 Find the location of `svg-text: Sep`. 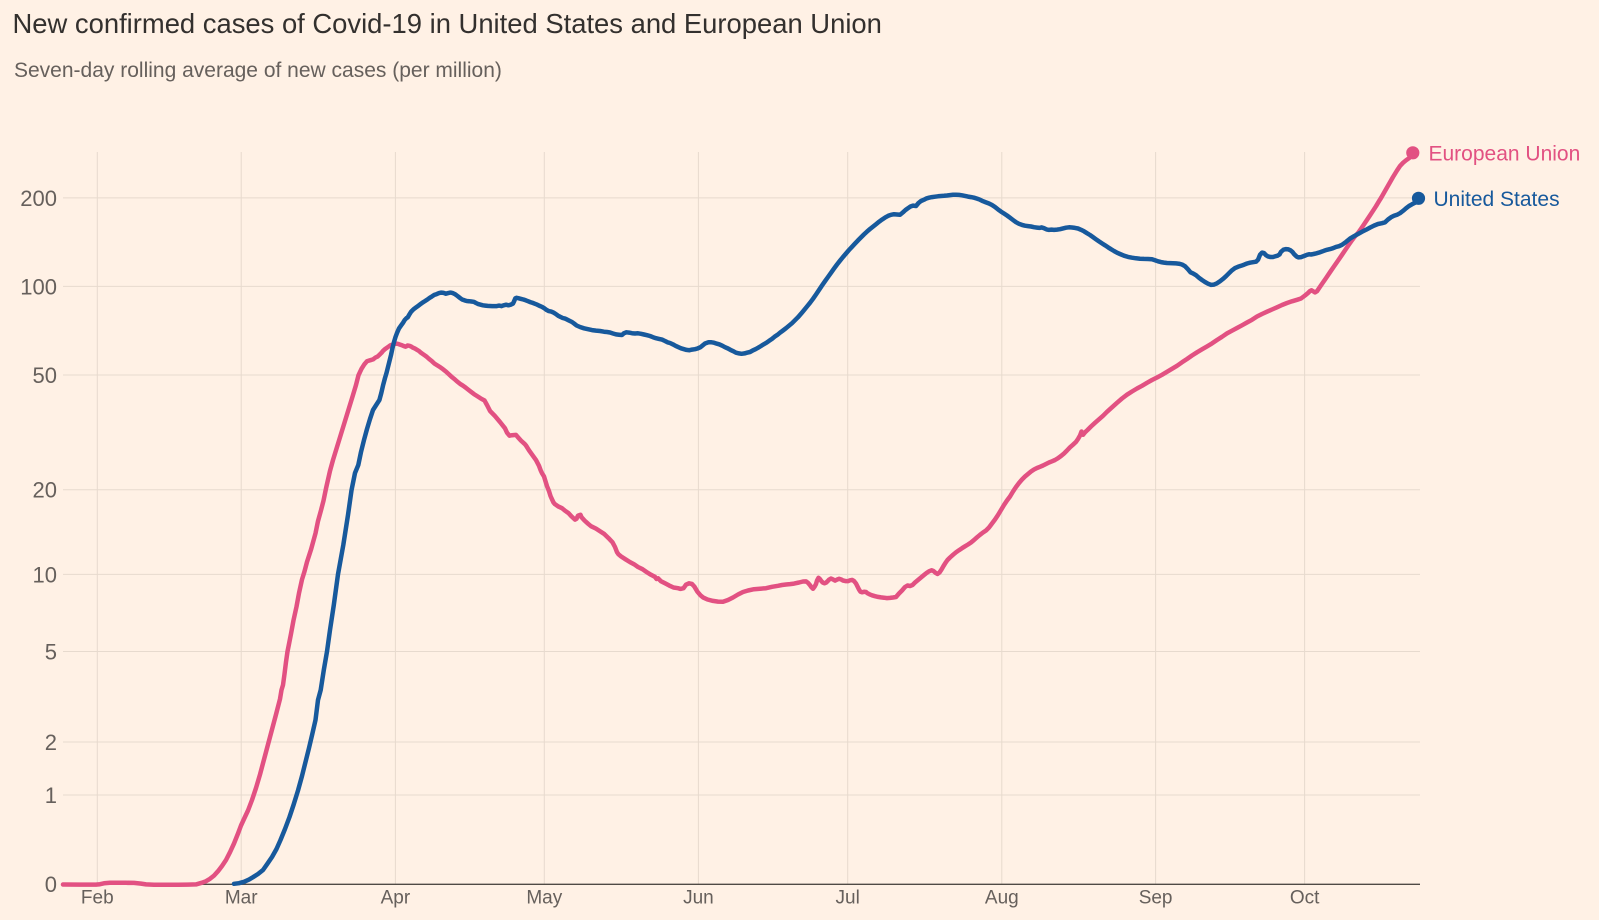

svg-text: Sep is located at coordinates (1156, 898).